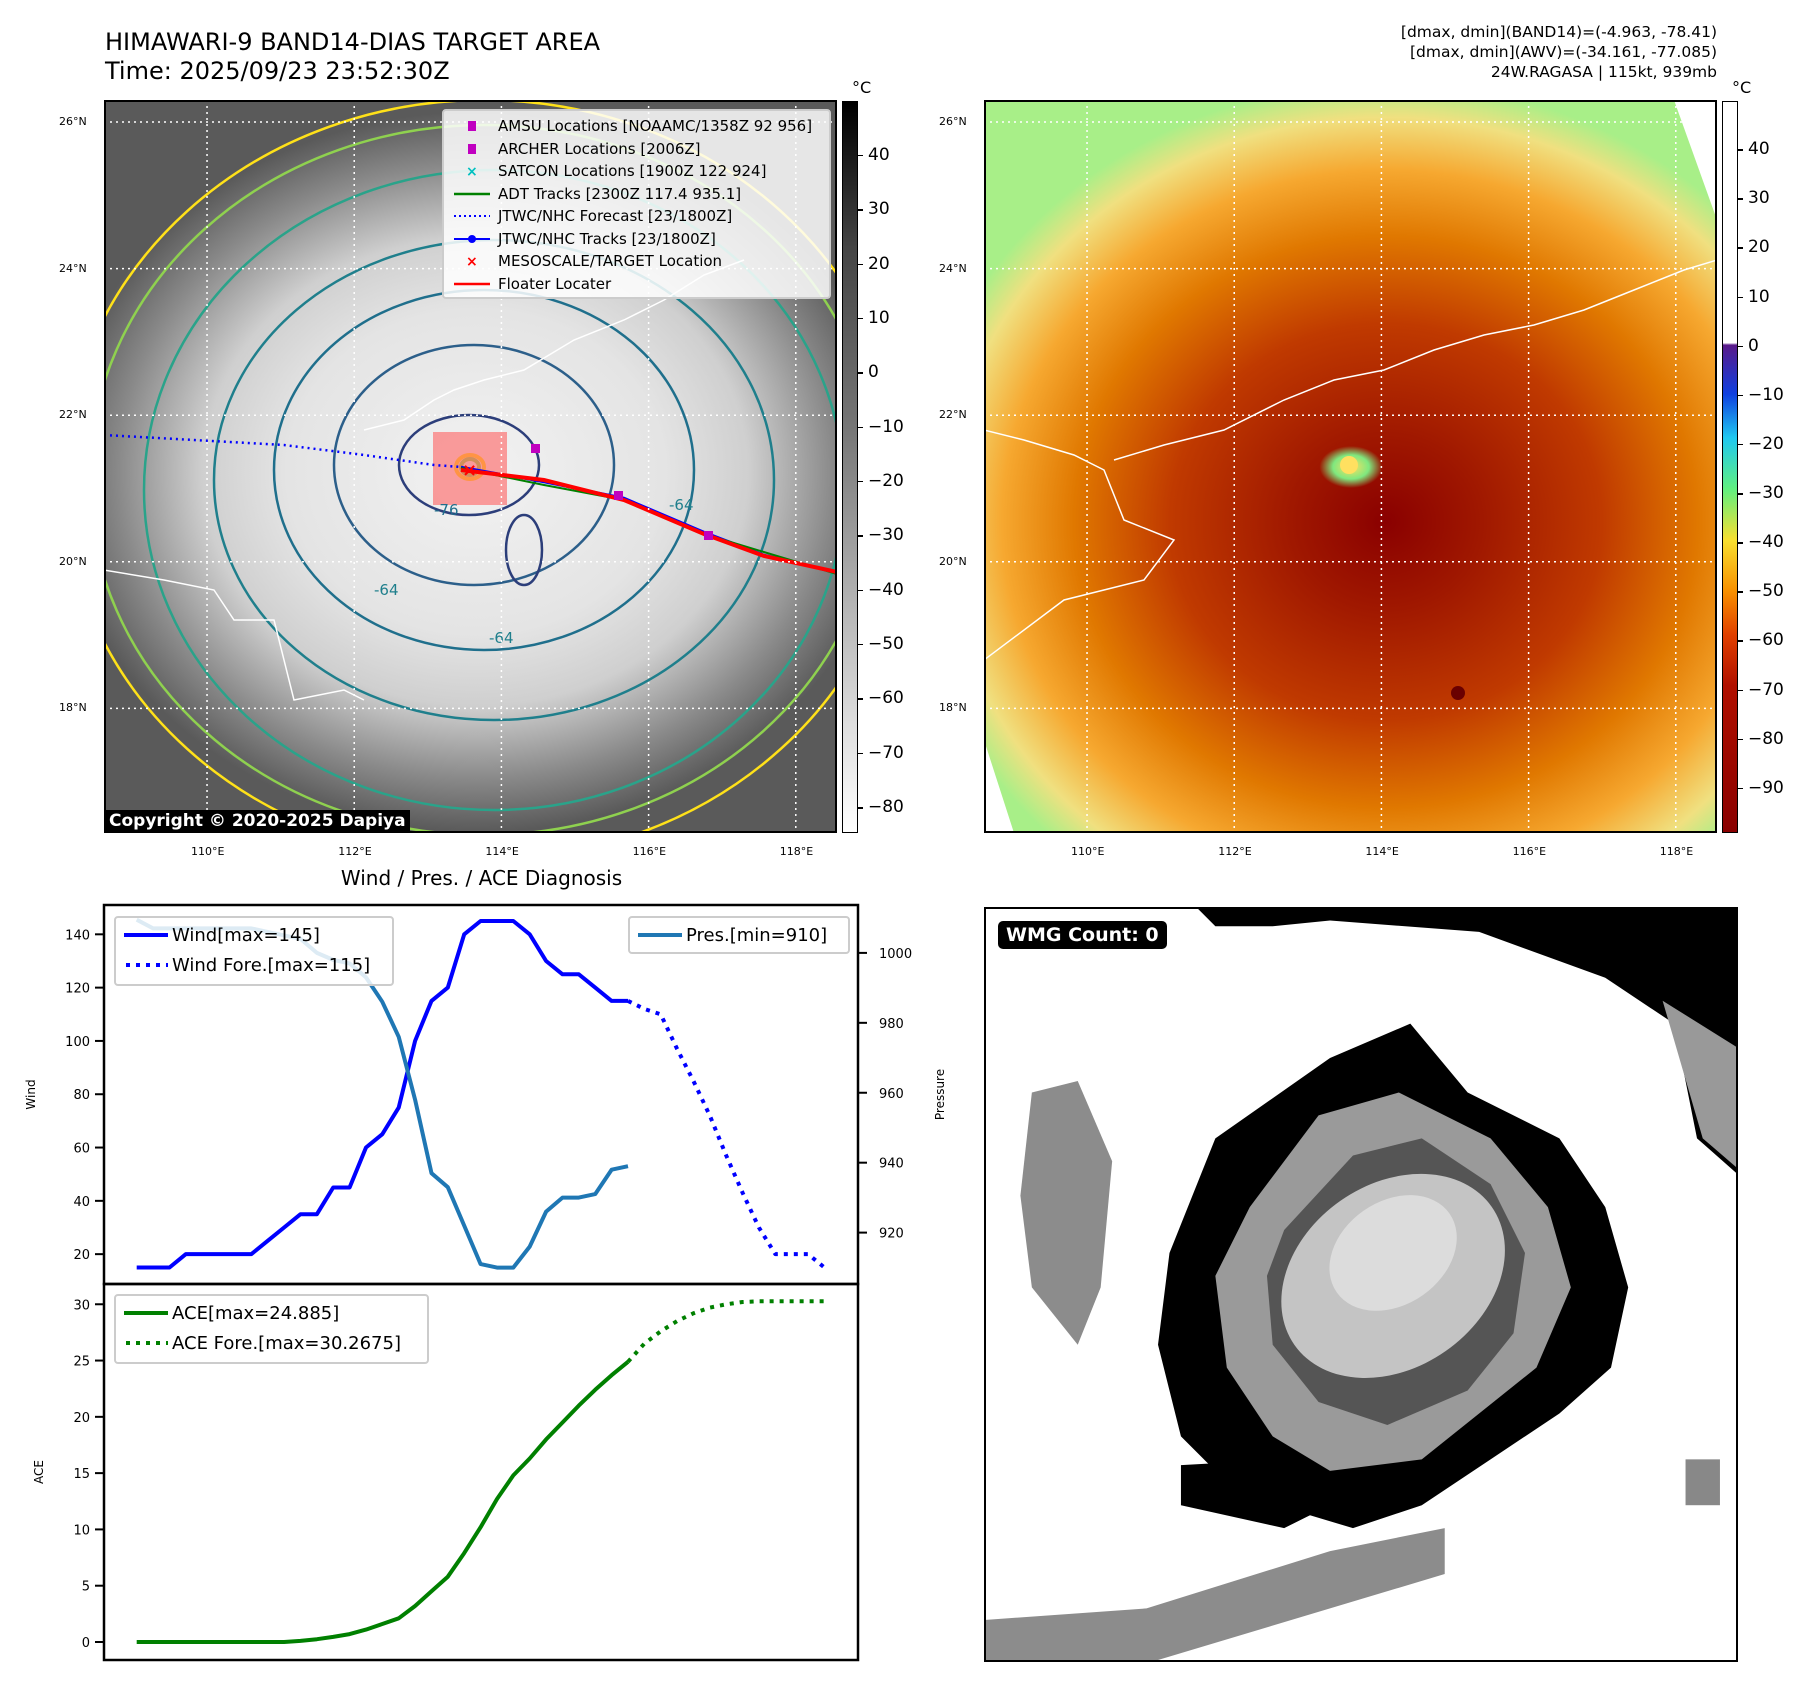 Image resolution: width=1797 pixels, height=1690 pixels. I want to click on green-line-icon, so click(472, 194).